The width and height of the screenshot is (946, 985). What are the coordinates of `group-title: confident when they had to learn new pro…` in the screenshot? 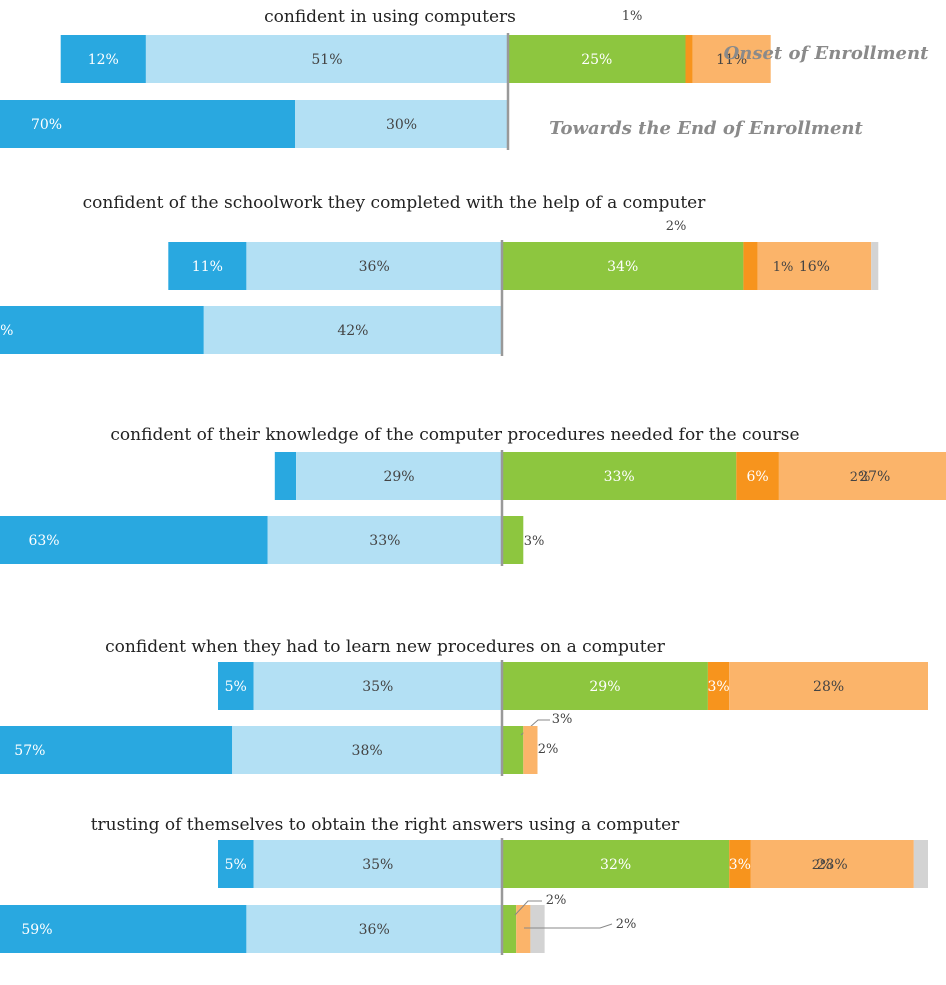 It's located at (385, 647).